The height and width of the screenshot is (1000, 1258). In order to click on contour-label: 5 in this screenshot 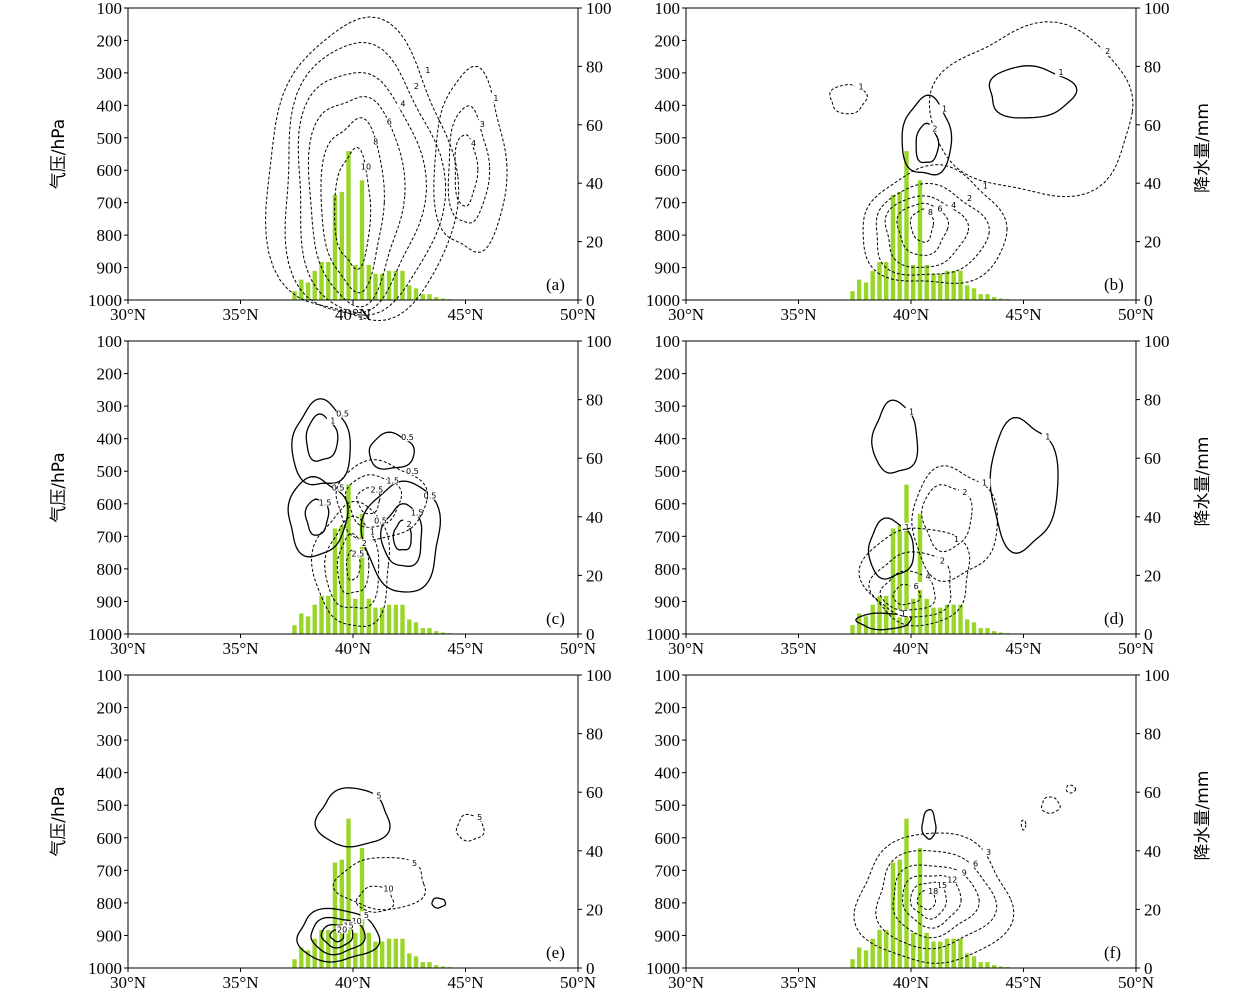, I will do `click(366, 915)`.